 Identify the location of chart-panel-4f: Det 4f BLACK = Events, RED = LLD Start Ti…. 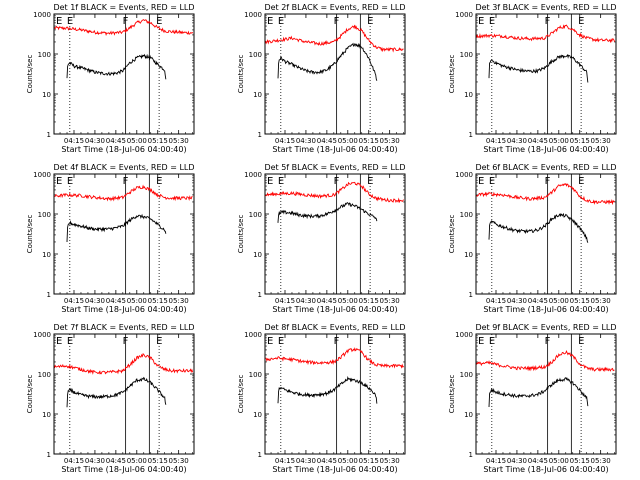
(110, 238).